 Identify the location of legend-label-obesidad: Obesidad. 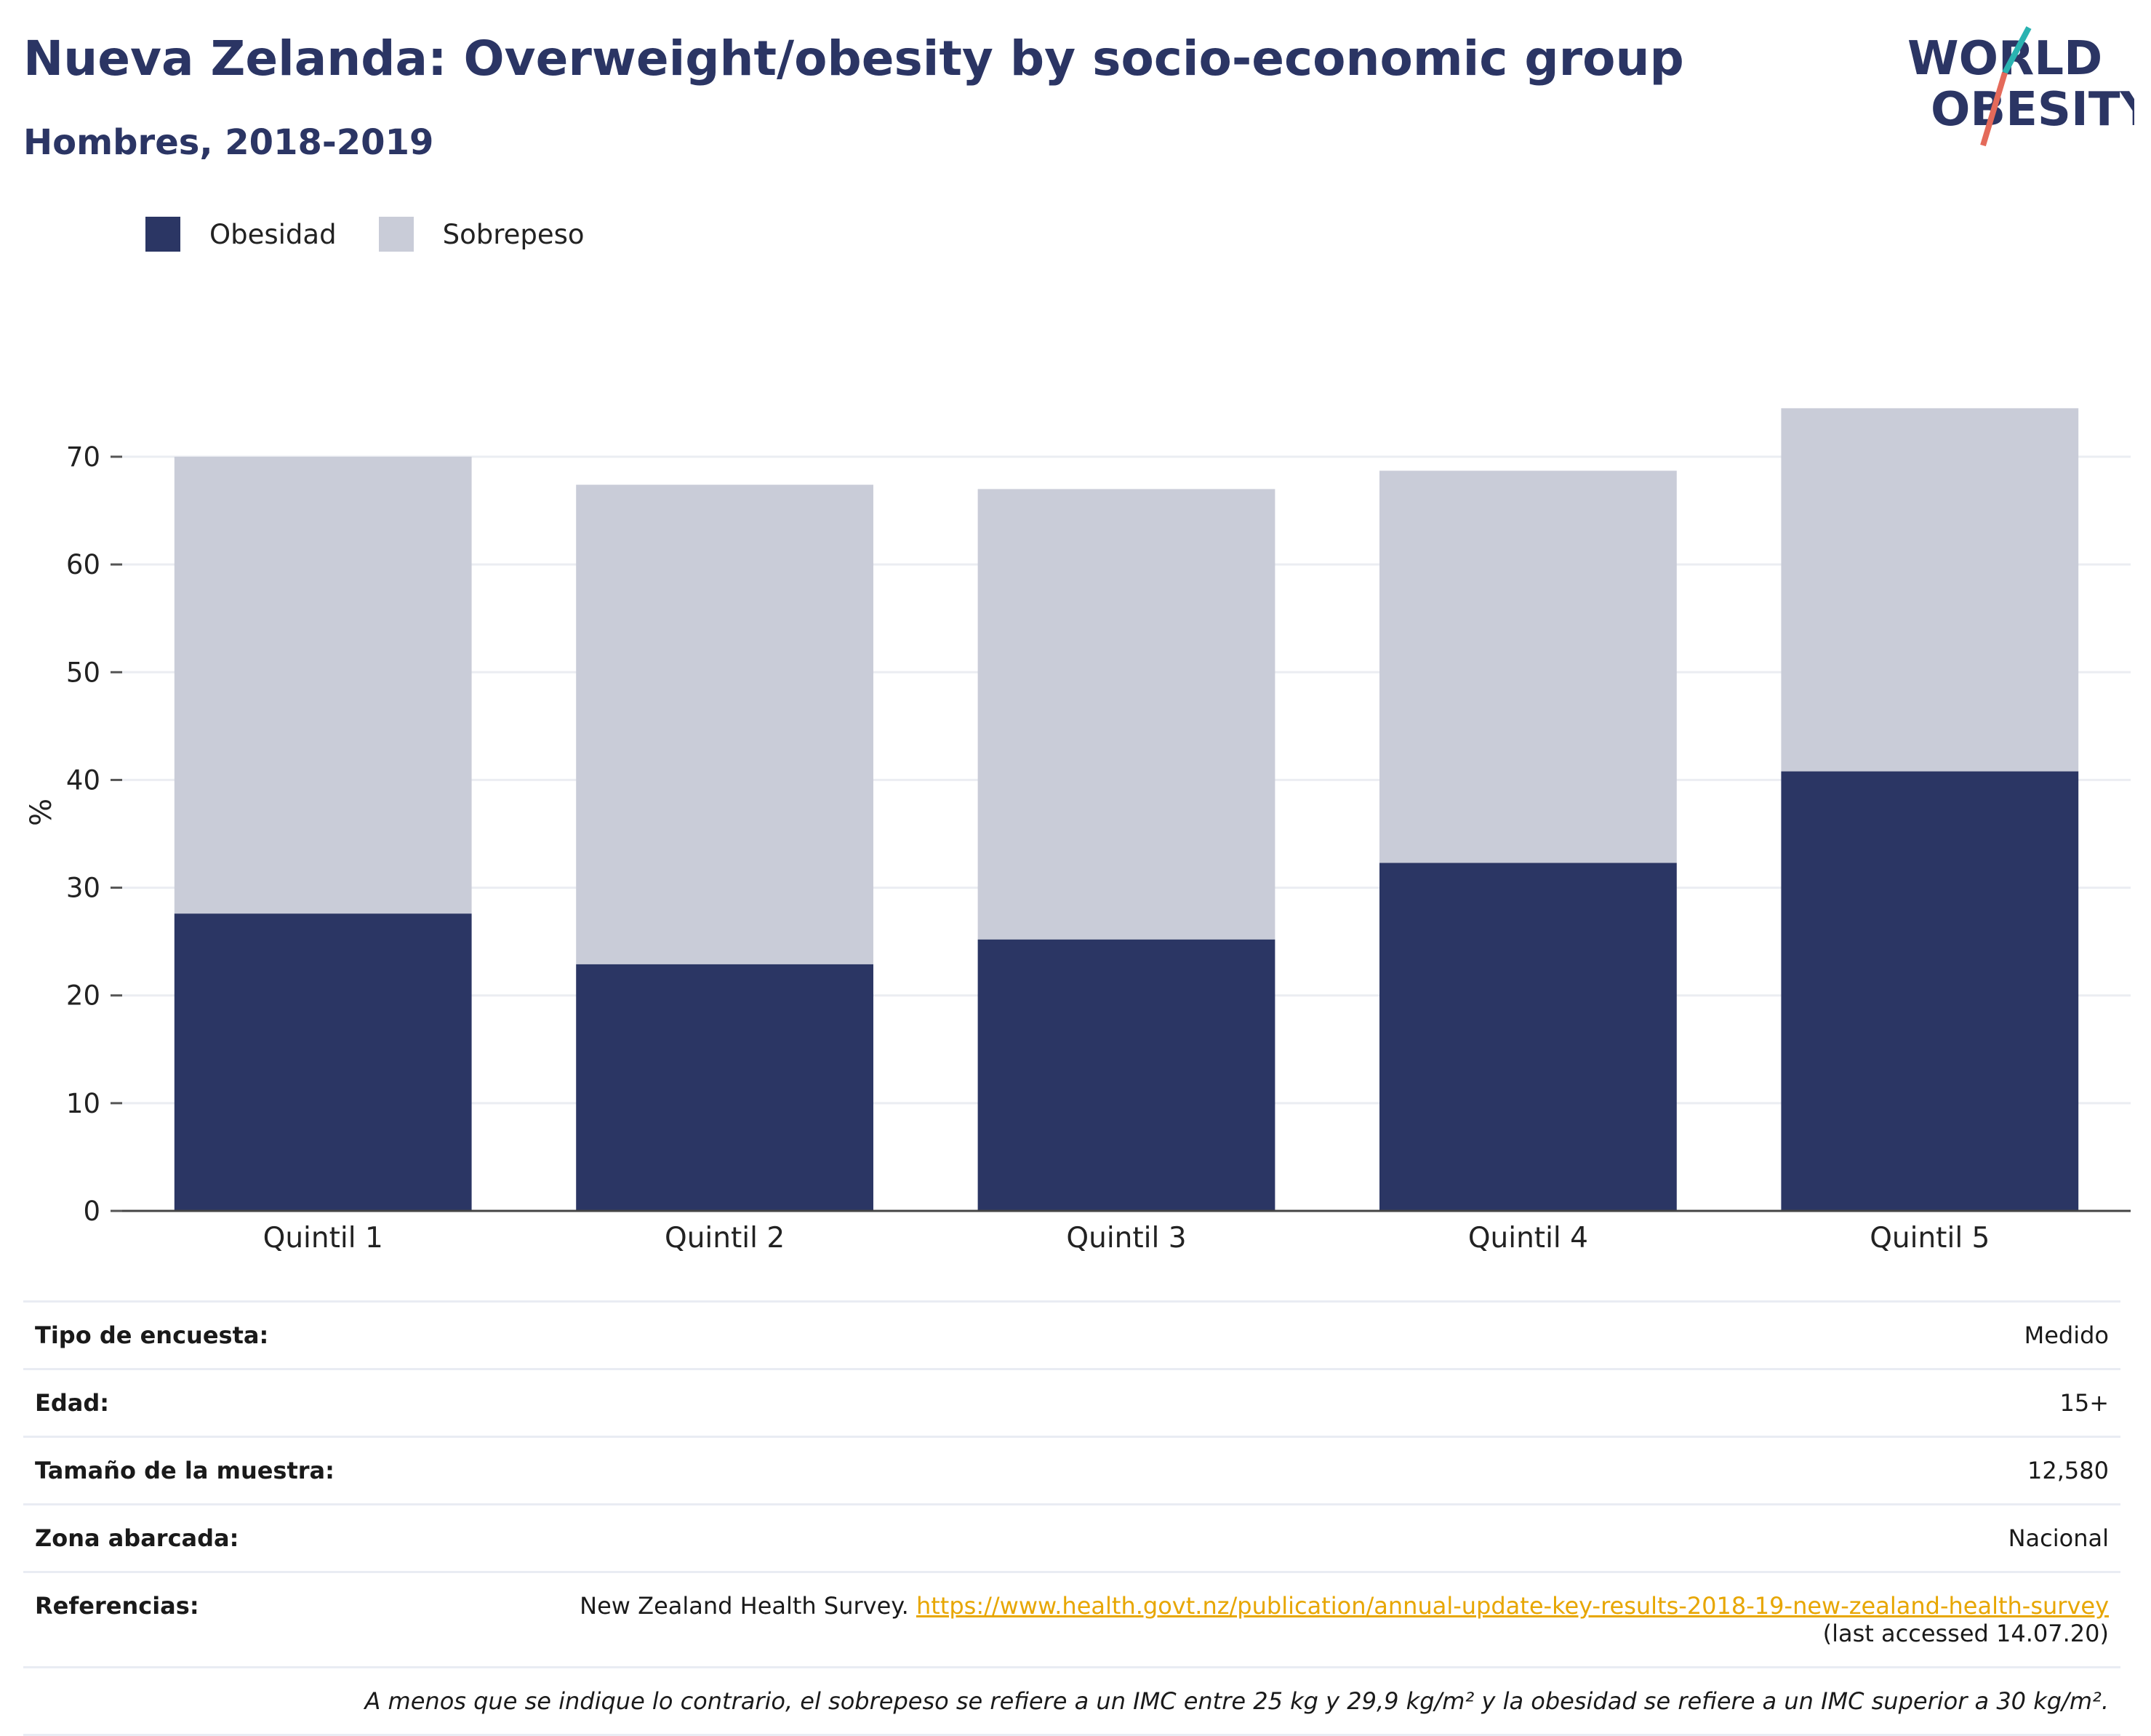
(273, 234).